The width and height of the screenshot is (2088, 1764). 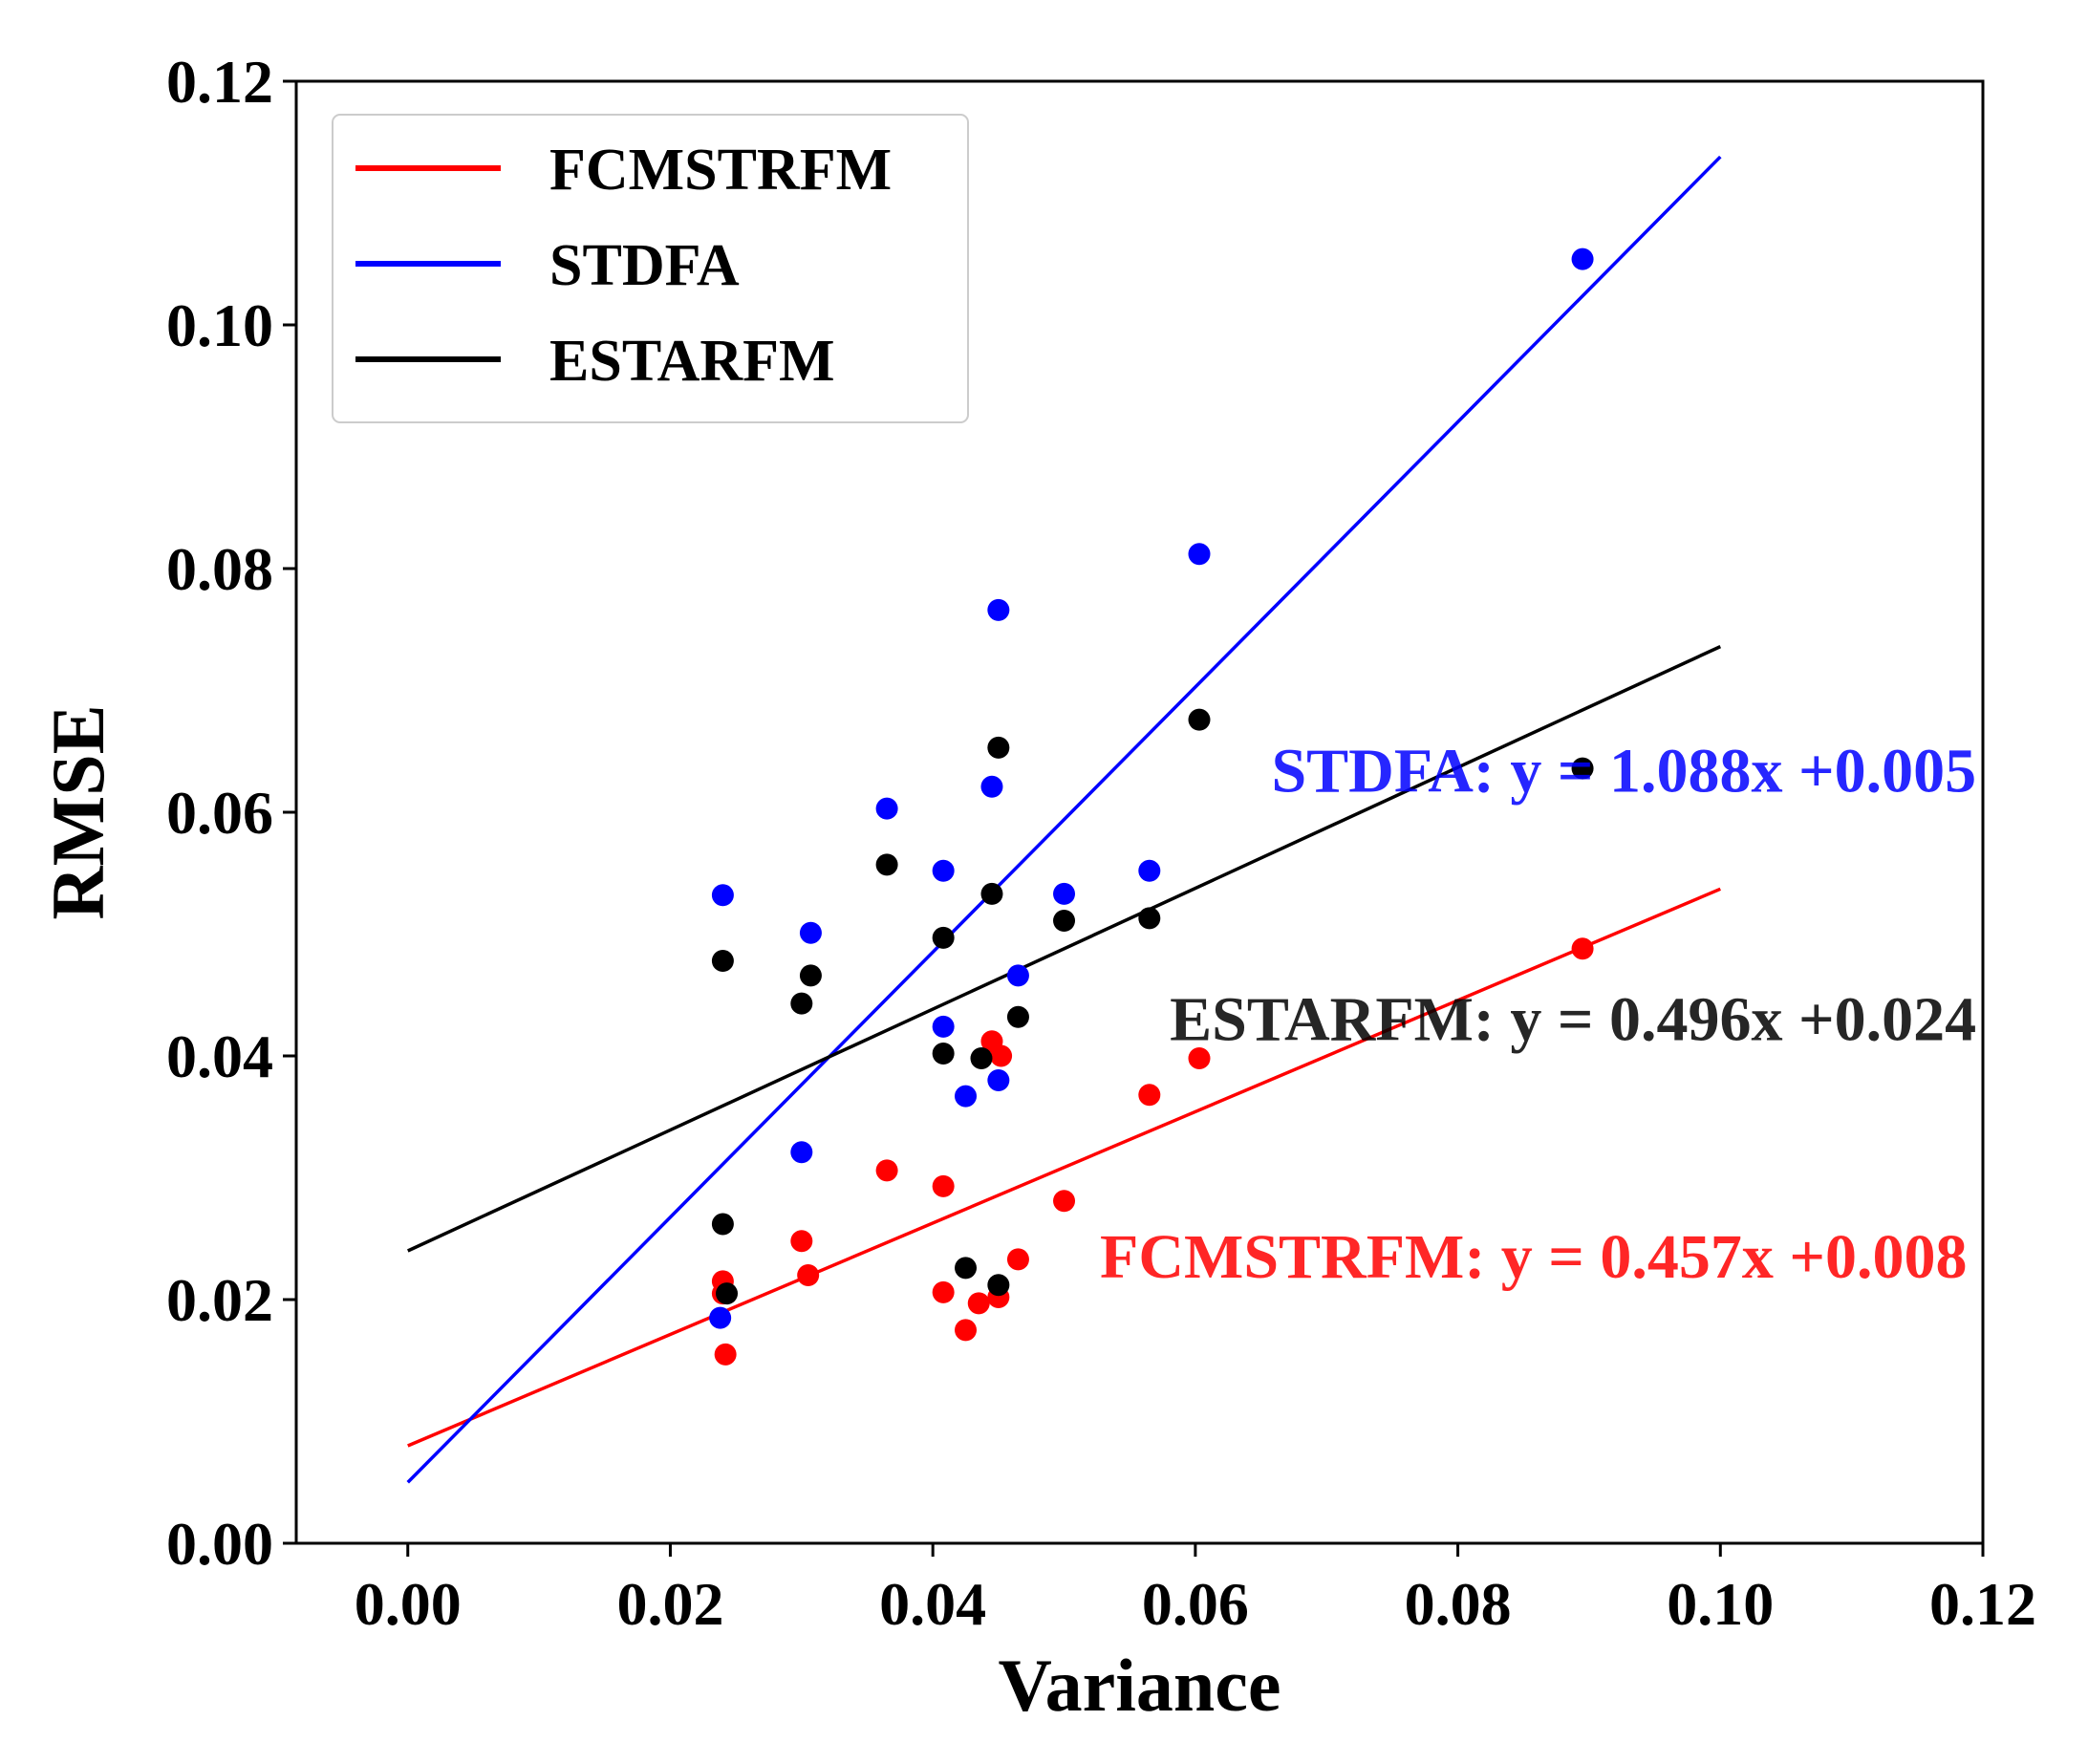 What do you see at coordinates (1623, 771) in the screenshot?
I see `equation-stdfa: STDFA: y = 1.088x +0.005` at bounding box center [1623, 771].